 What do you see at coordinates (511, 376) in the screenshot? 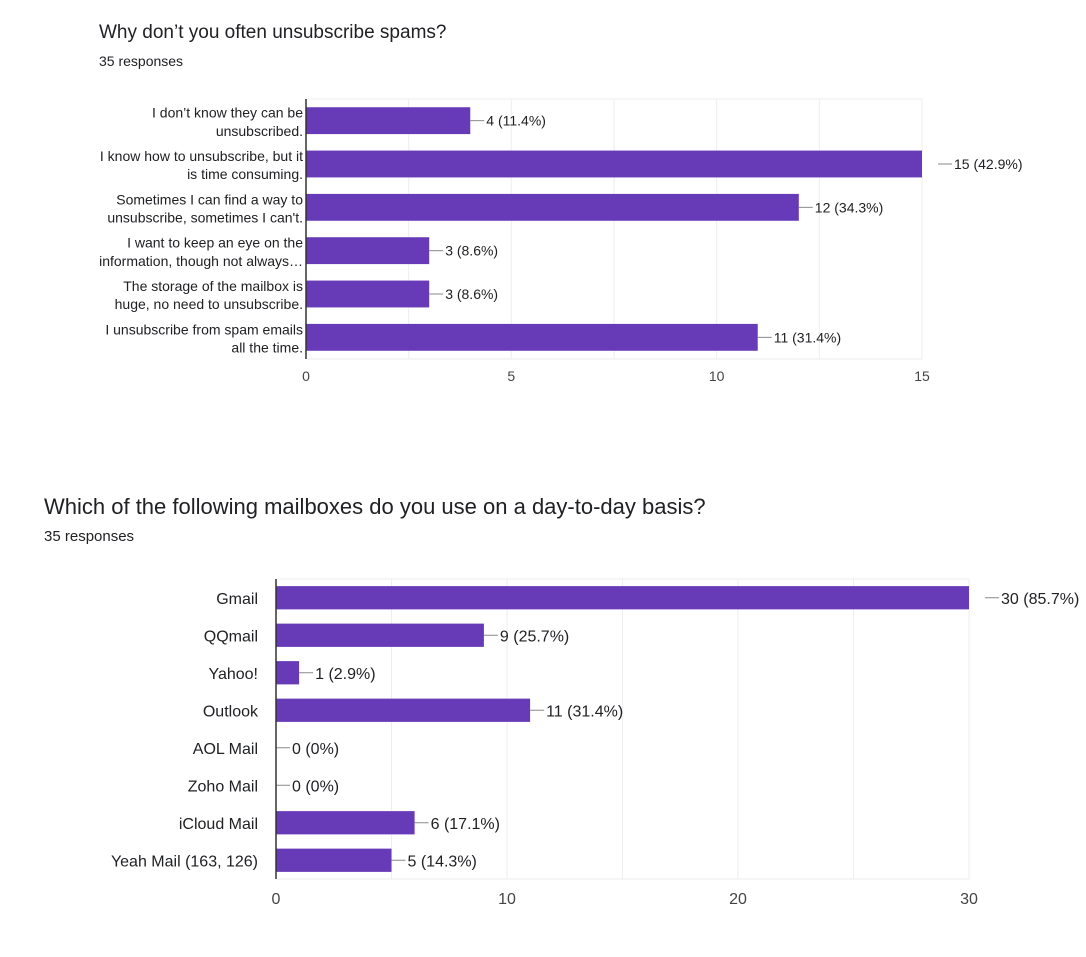
I see `x-tick-label: 5` at bounding box center [511, 376].